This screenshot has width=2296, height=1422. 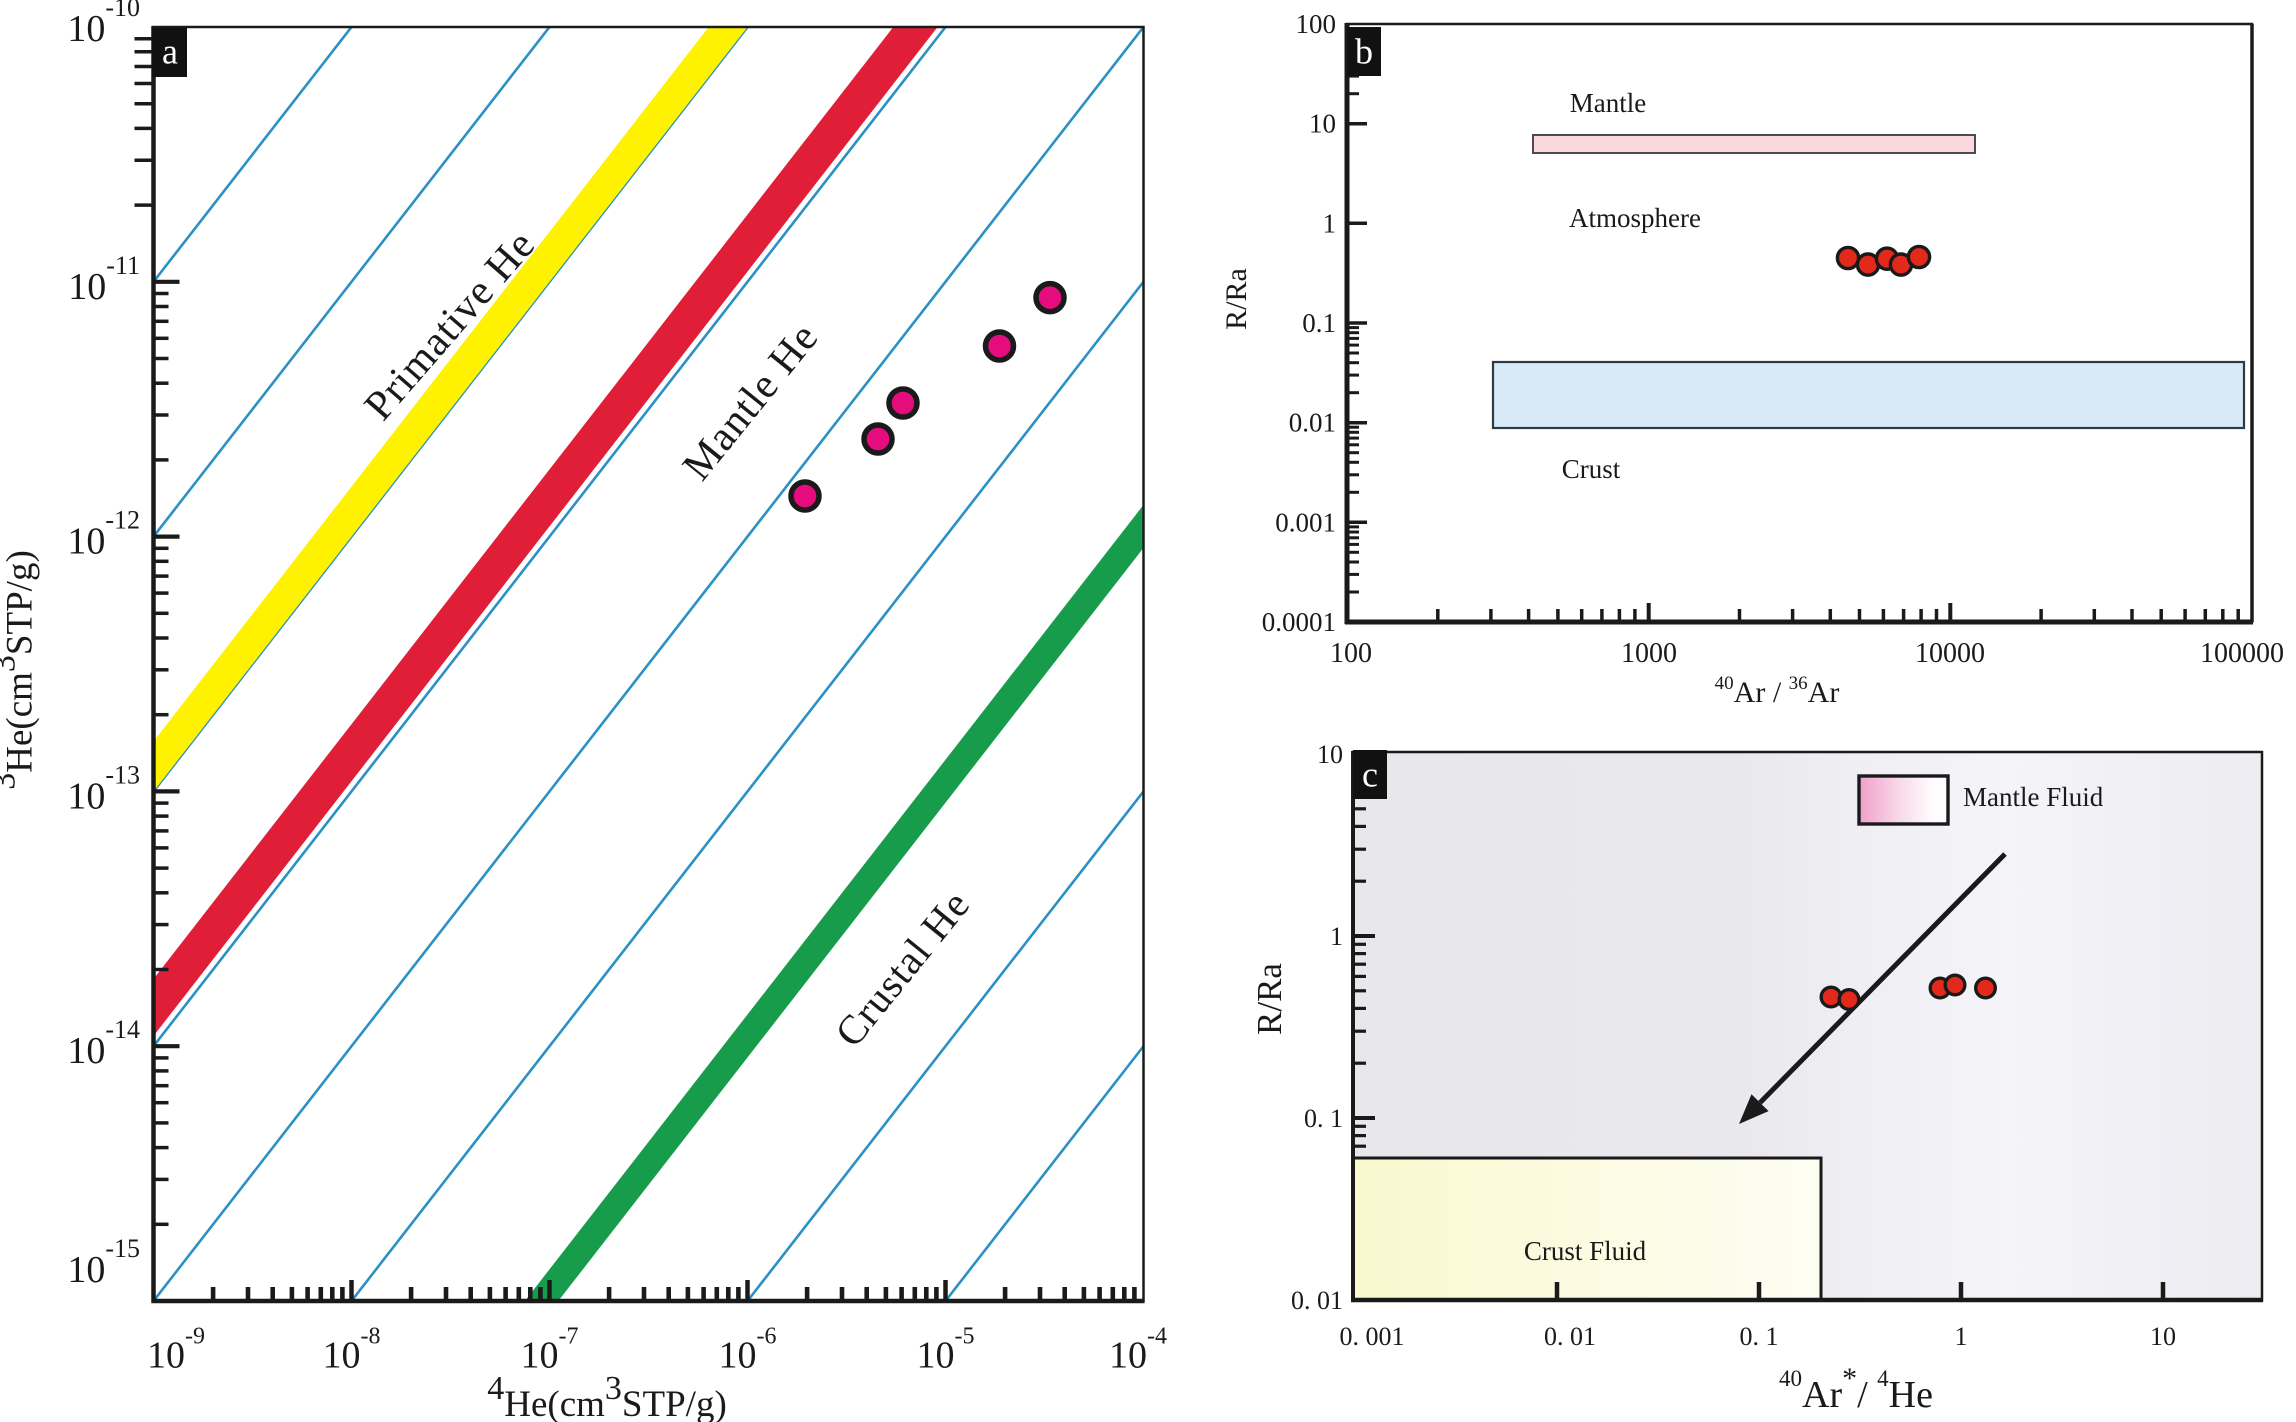 What do you see at coordinates (20, 670) in the screenshot?
I see `svg-text: 3He(cm3STP/g)` at bounding box center [20, 670].